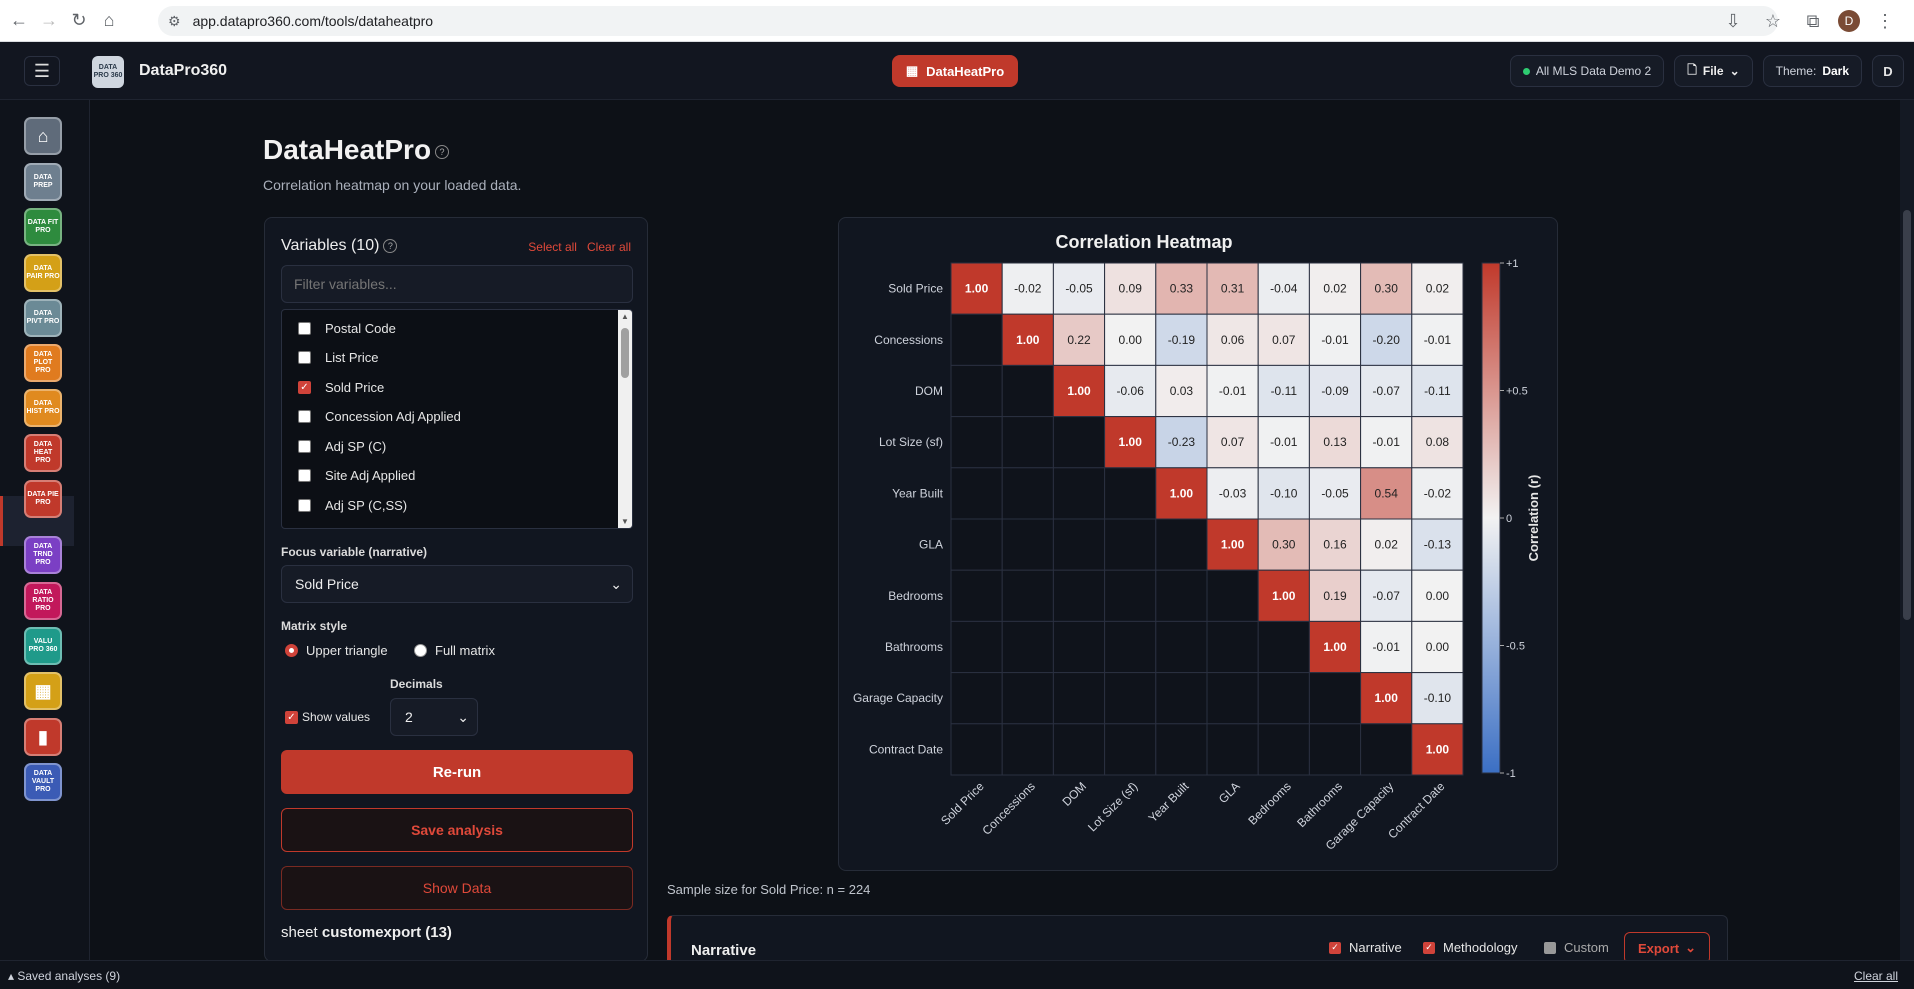  Describe the element at coordinates (43, 273) in the screenshot. I see `sidebar-item-datapair-icon: DATA PAIR PRO` at that location.